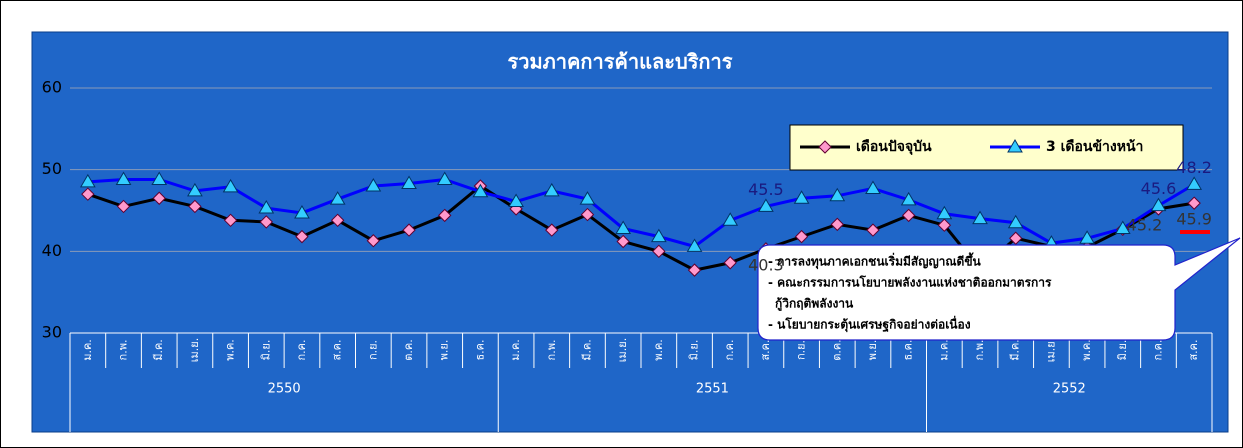 This screenshot has height=448, width=1243. What do you see at coordinates (515, 350) in the screenshot?
I see `x-tick-label: ม.ค.` at bounding box center [515, 350].